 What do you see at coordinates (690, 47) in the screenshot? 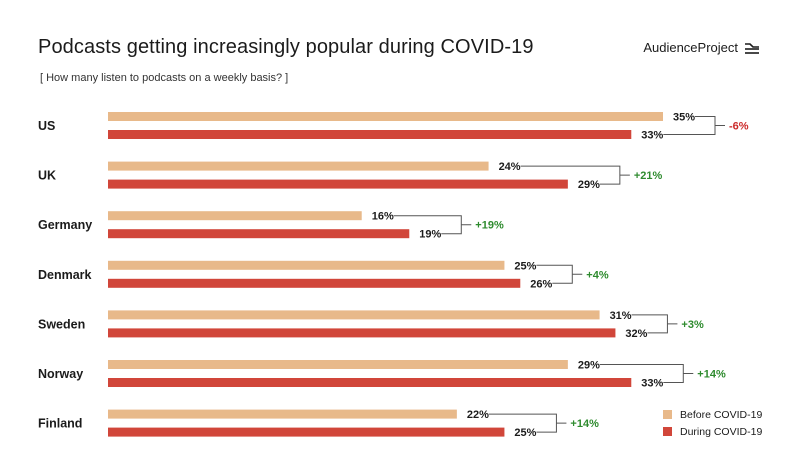
I see `brand-name: AudienceProject` at bounding box center [690, 47].